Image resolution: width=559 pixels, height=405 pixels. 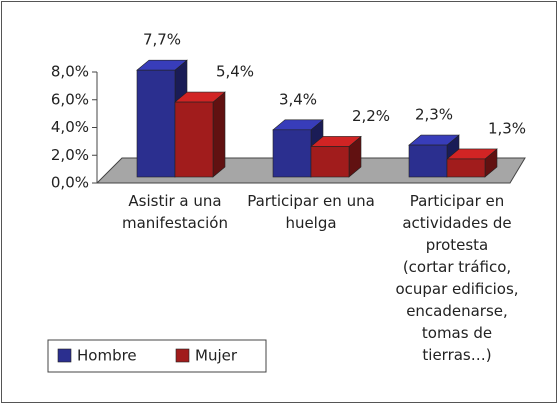 What do you see at coordinates (162, 40) in the screenshot?
I see `data-label: 7,7%` at bounding box center [162, 40].